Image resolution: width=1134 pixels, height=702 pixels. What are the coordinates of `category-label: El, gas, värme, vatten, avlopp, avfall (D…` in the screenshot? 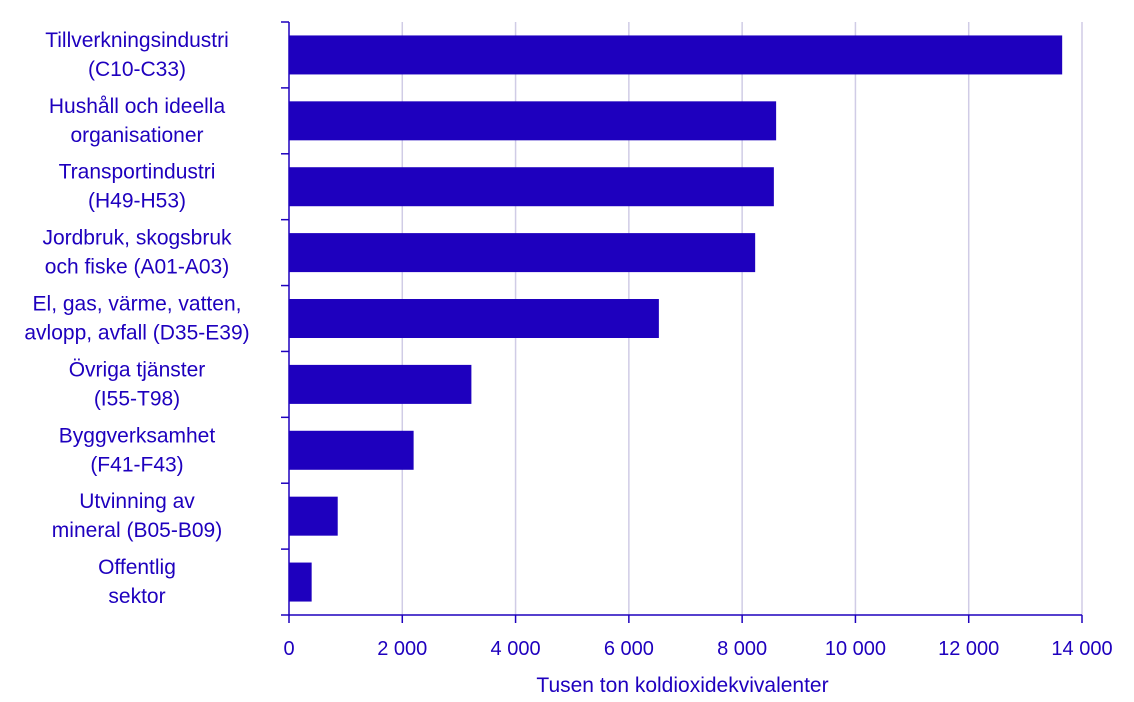 It's located at (136, 319).